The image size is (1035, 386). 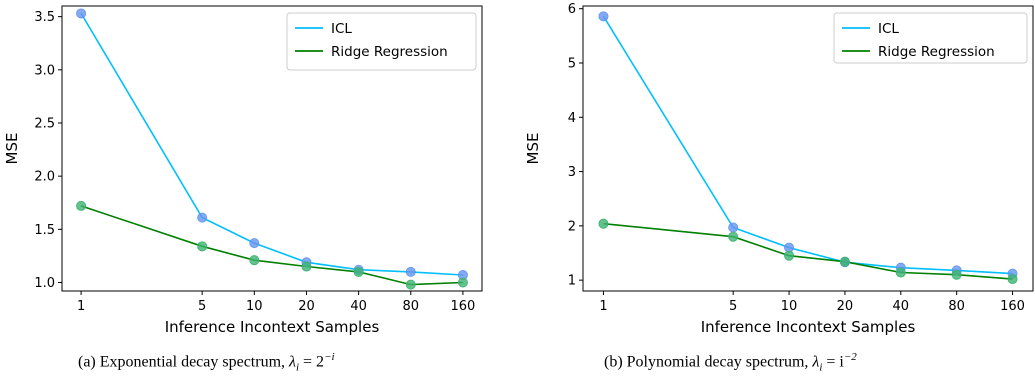 I want to click on y-tick-label: 6, so click(x=572, y=9).